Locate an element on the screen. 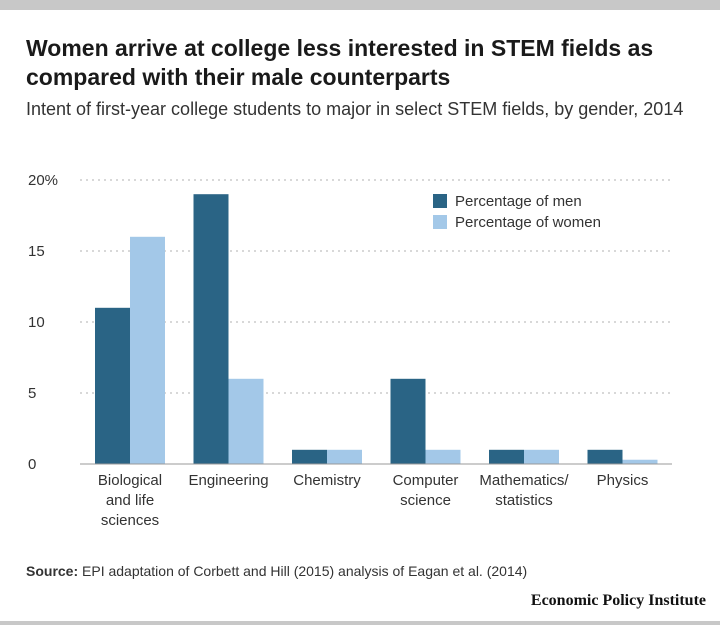 The image size is (720, 625). x-tick-label: sciences is located at coordinates (130, 520).